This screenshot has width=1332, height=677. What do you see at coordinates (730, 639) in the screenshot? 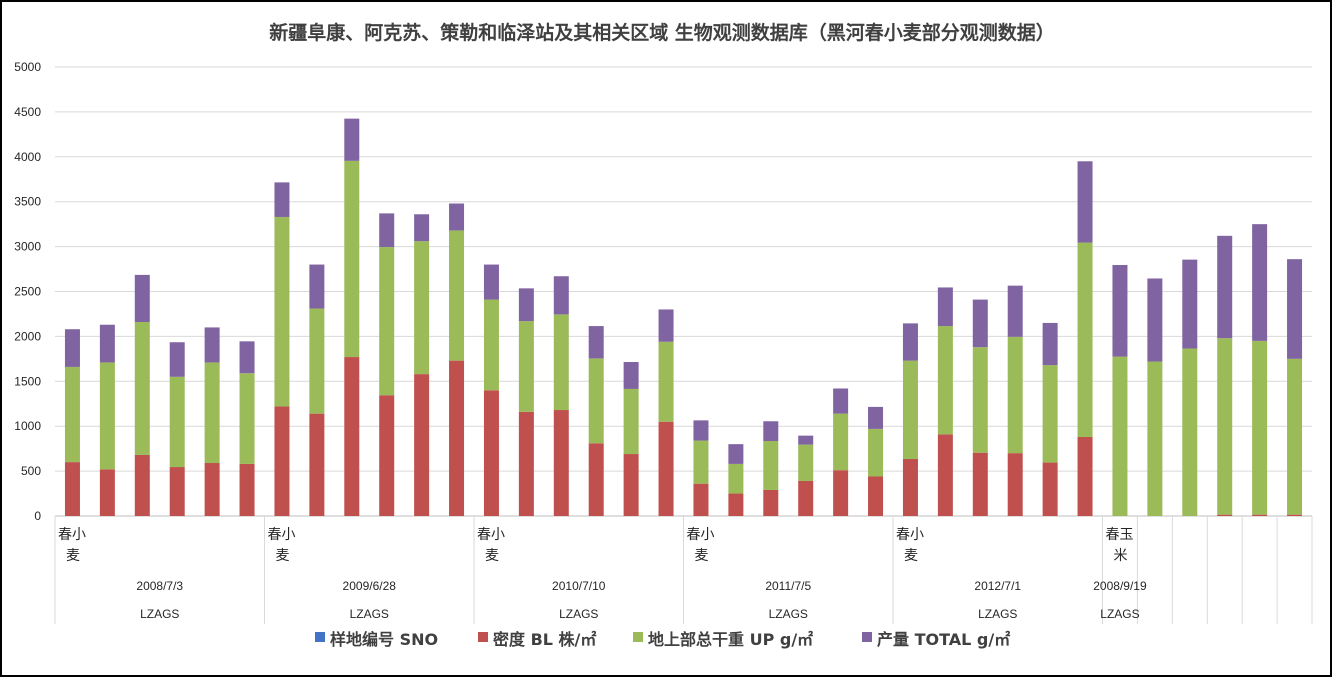
I see `legend-label-up: 地上部总干重 UP g/㎡` at bounding box center [730, 639].